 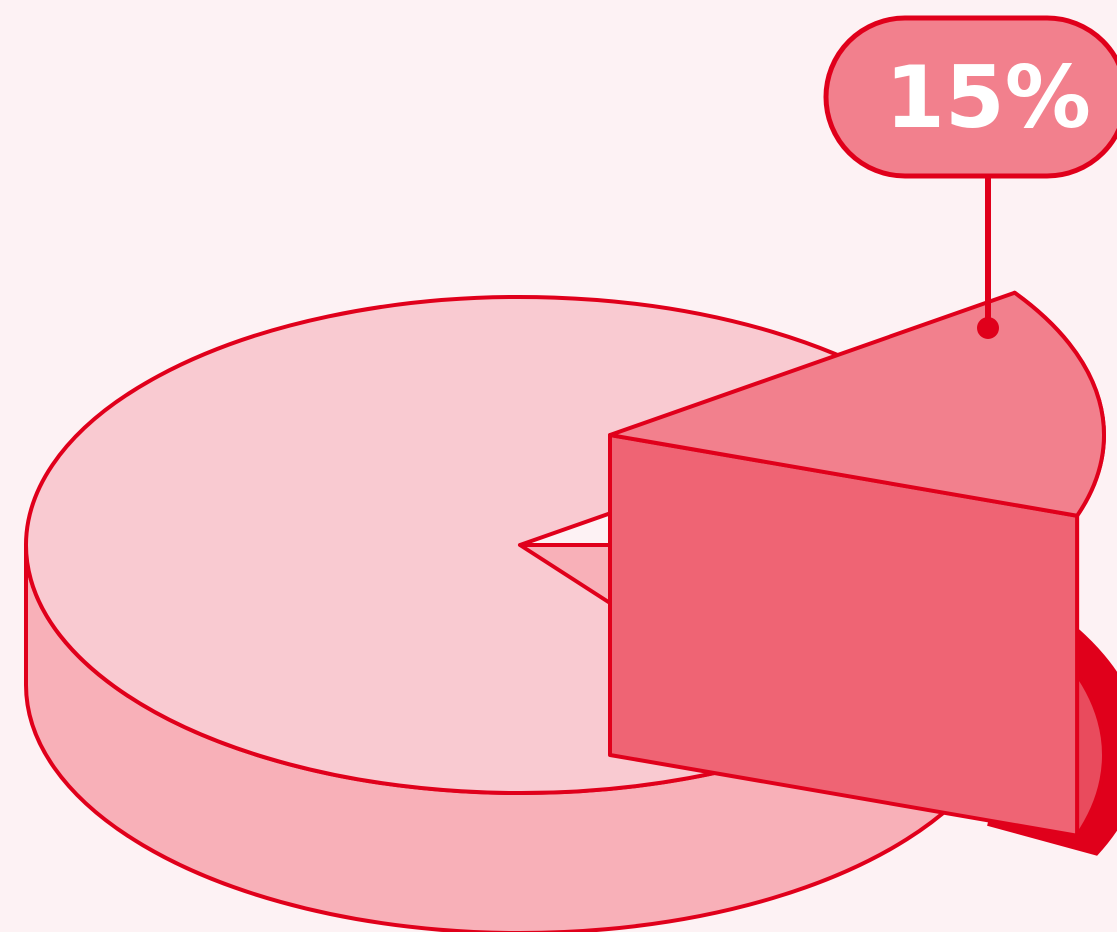 What do you see at coordinates (988, 328) in the screenshot?
I see `callout-anchor-dot` at bounding box center [988, 328].